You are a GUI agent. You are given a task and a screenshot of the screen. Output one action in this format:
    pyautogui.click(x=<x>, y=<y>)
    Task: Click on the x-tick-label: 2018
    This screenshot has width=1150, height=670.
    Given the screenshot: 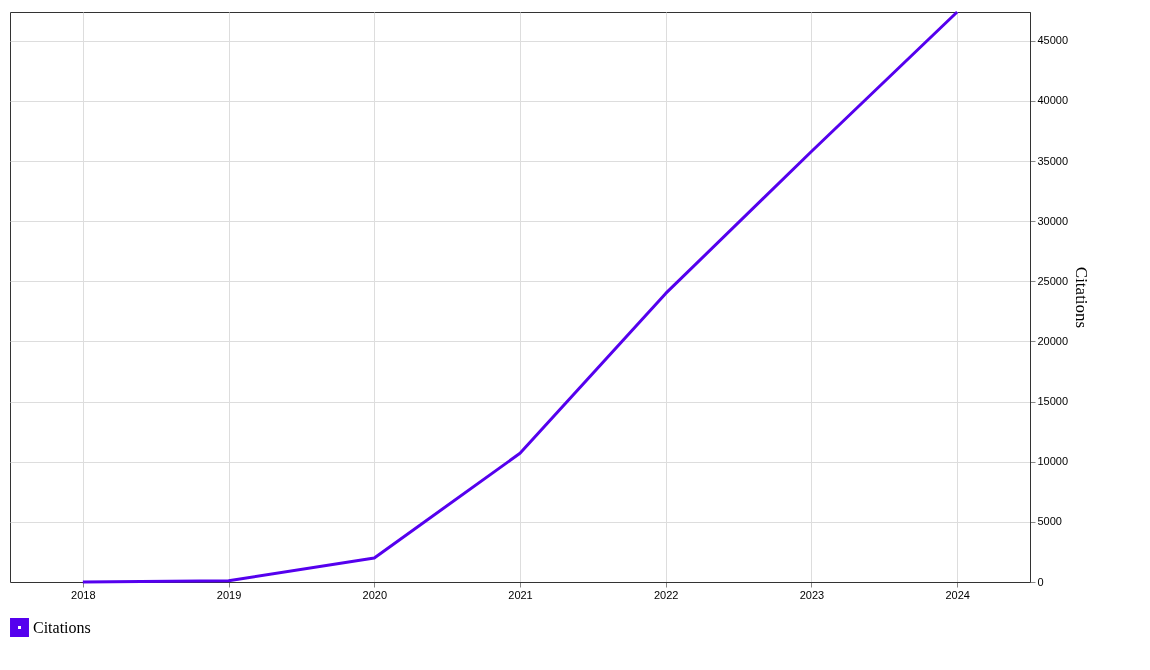 What is the action you would take?
    pyautogui.click(x=83, y=594)
    